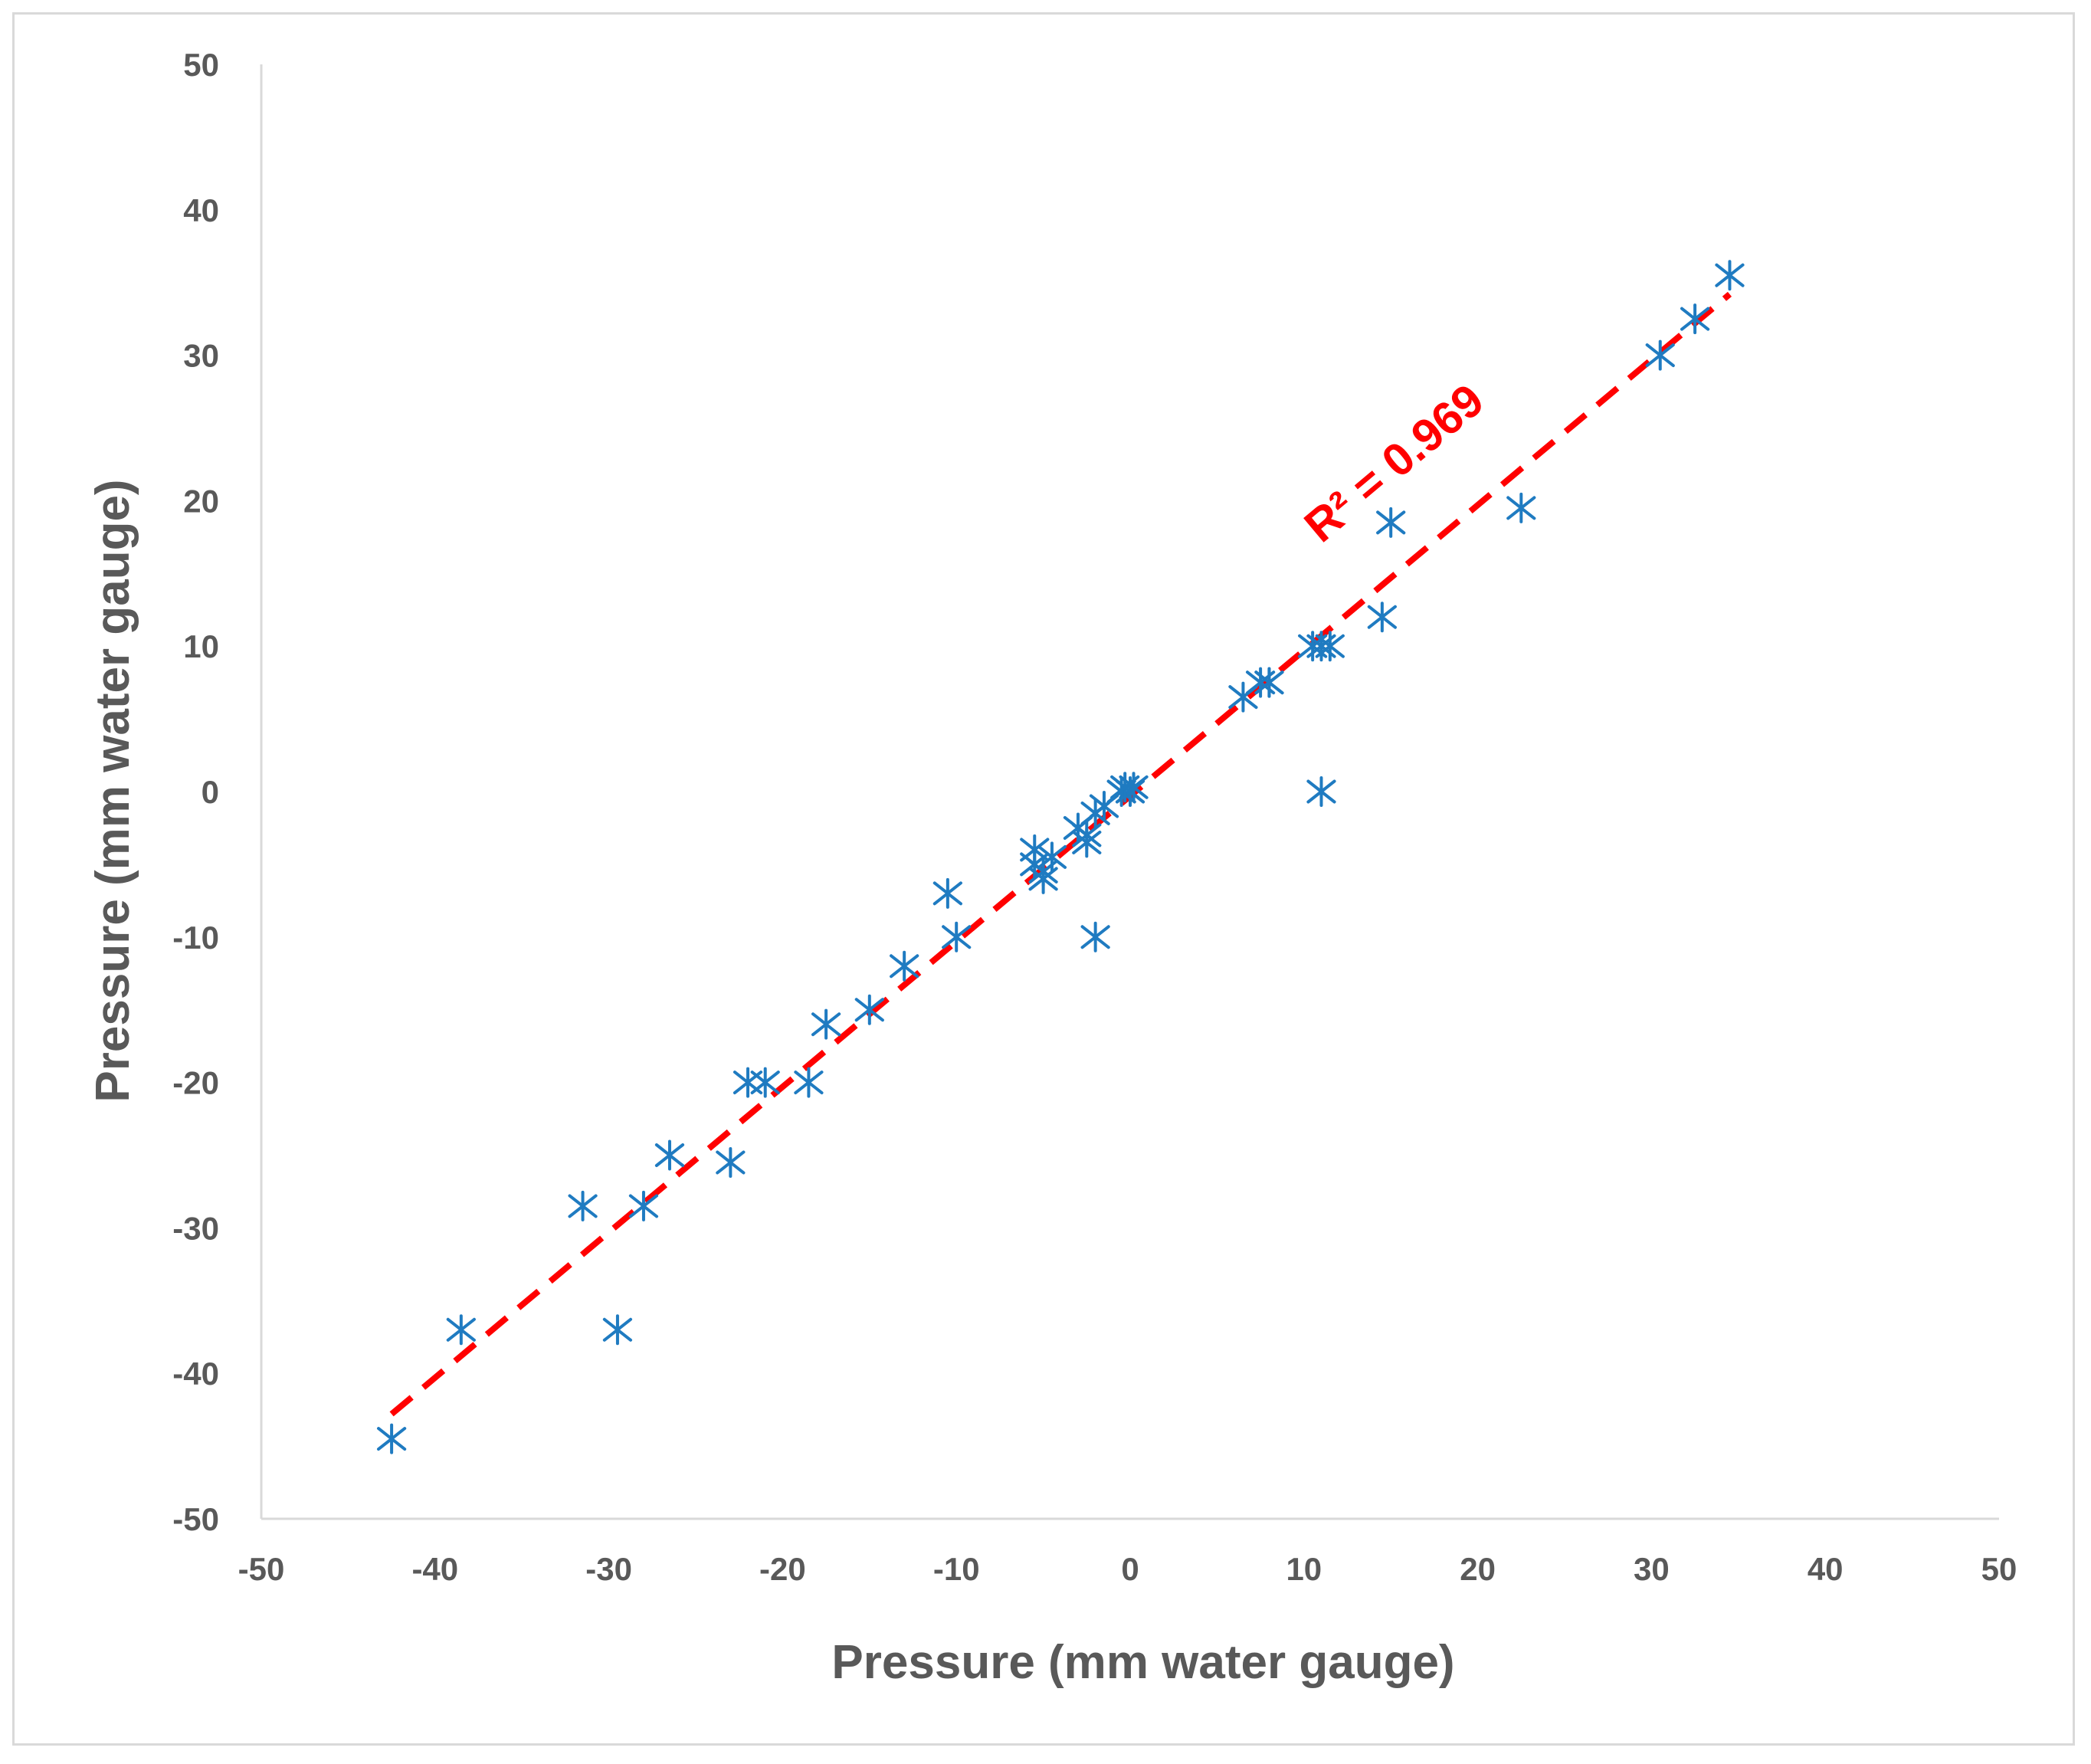  Describe the element at coordinates (113, 790) in the screenshot. I see `y-axis-title: Pressure (mm water gauge)` at that location.